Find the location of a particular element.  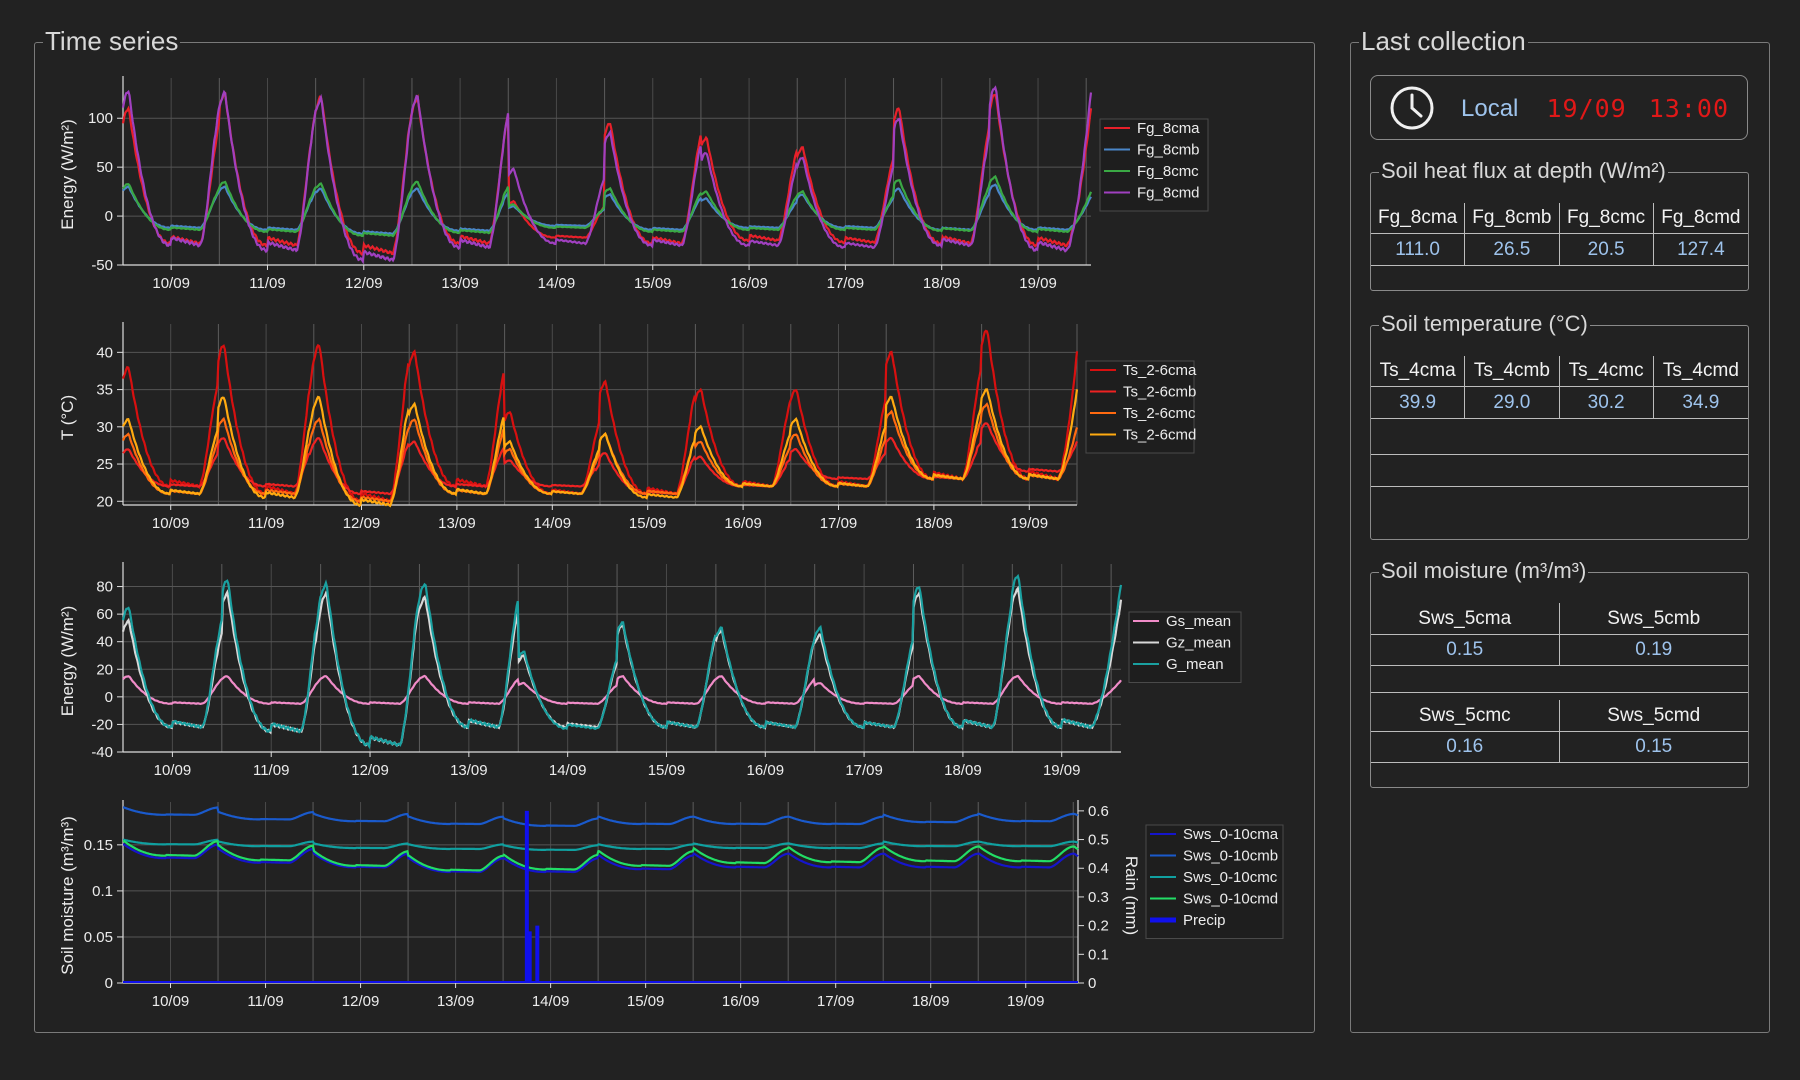

soil-moist-title: Soil moisture (m³/m³) is located at coordinates (1484, 571).